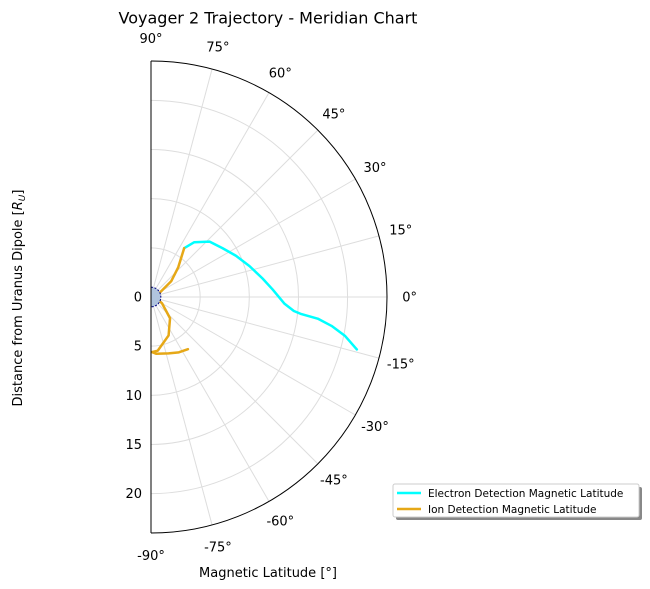 This screenshot has height=589, width=650. I want to click on radial-tick-label: 0, so click(138, 298).